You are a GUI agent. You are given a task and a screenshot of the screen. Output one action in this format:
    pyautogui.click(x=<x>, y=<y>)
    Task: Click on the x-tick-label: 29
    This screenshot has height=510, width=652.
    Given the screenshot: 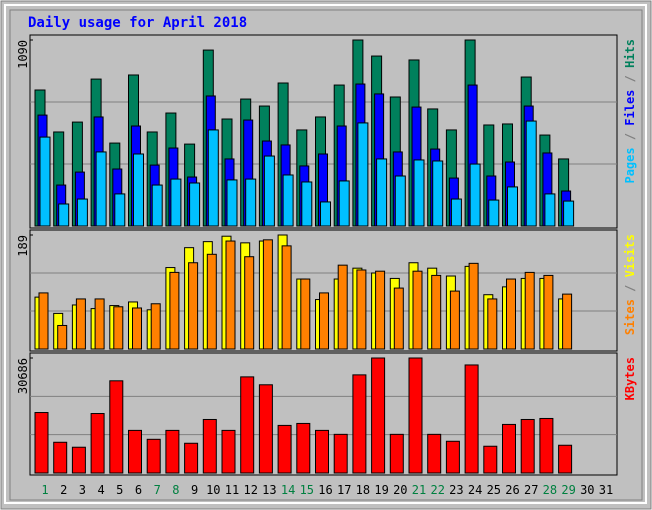 What is the action you would take?
    pyautogui.click(x=568, y=490)
    